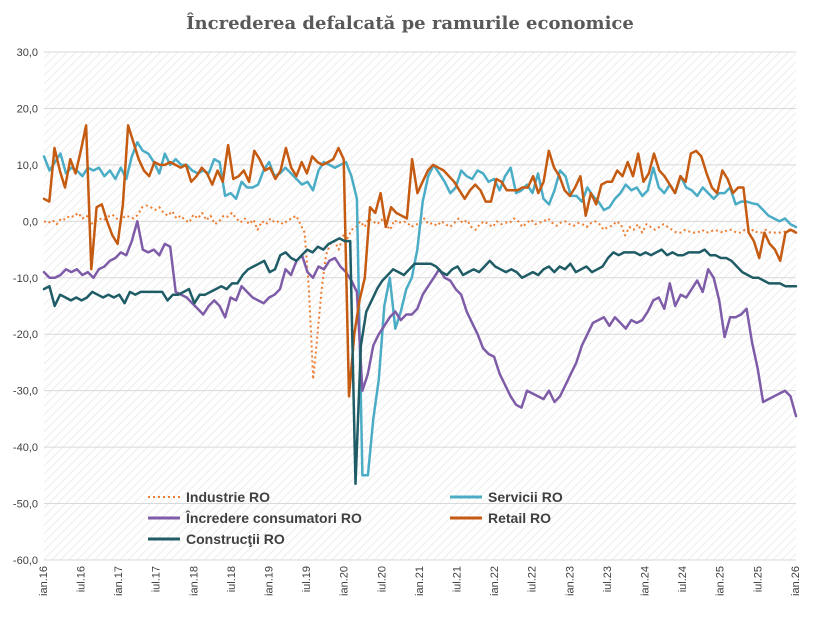 This screenshot has width=819, height=622. Describe the element at coordinates (345, 581) in the screenshot. I see `x-tick-label: ian.20` at that location.